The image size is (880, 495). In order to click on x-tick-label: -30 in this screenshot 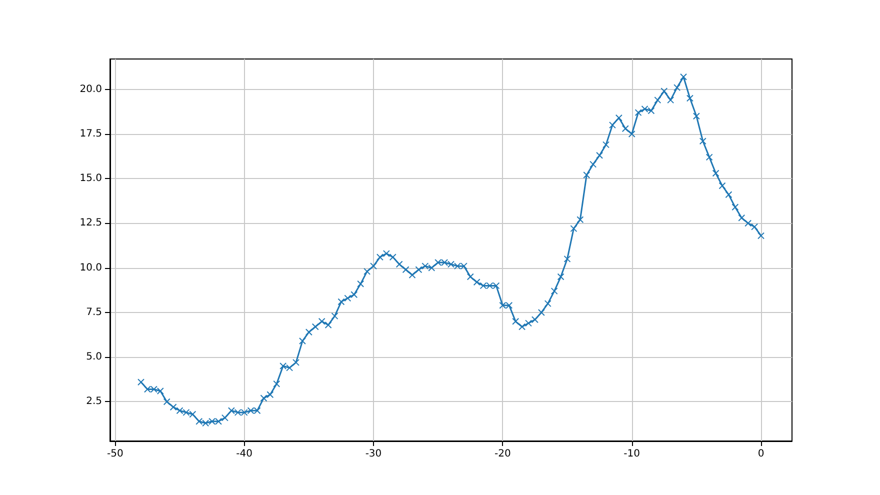, I will do `click(373, 454)`.